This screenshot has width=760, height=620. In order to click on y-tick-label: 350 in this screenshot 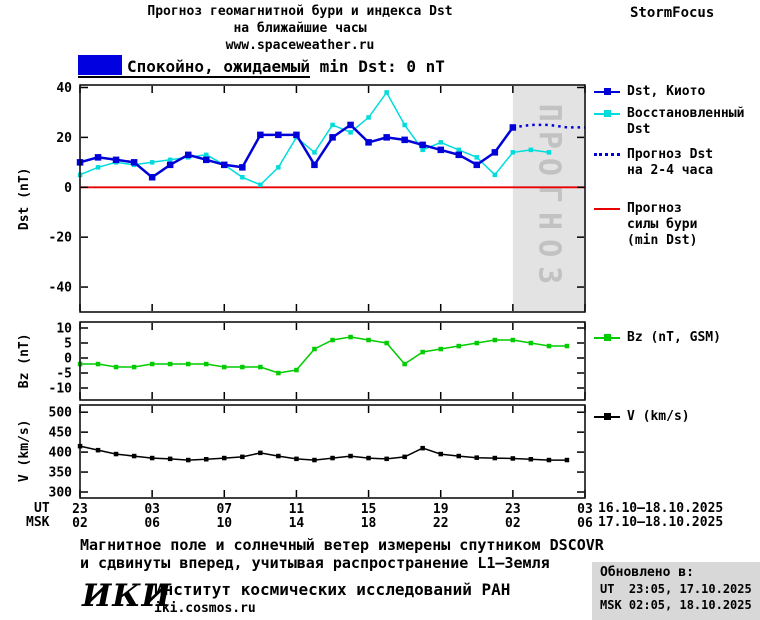, I will do `click(61, 473)`.